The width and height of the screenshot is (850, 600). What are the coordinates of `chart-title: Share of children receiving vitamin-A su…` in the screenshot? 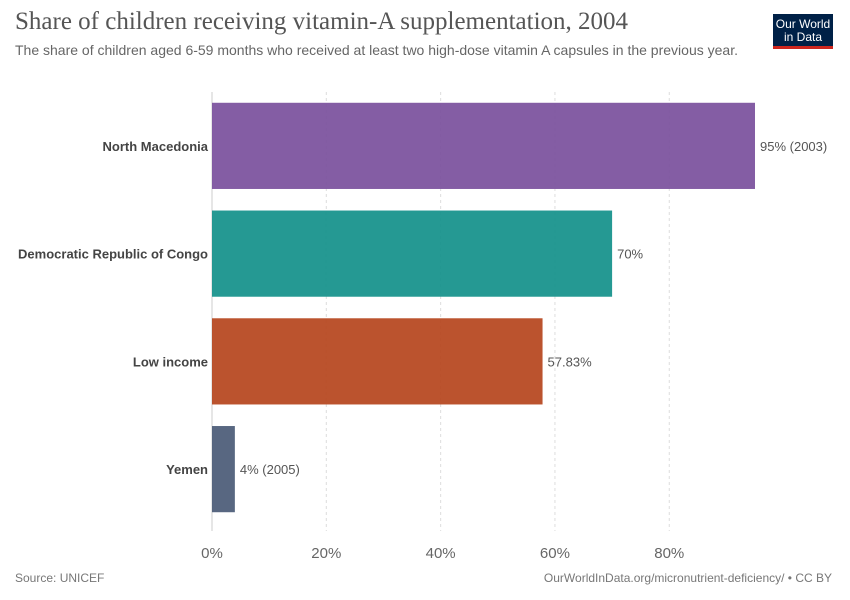 It's located at (322, 21).